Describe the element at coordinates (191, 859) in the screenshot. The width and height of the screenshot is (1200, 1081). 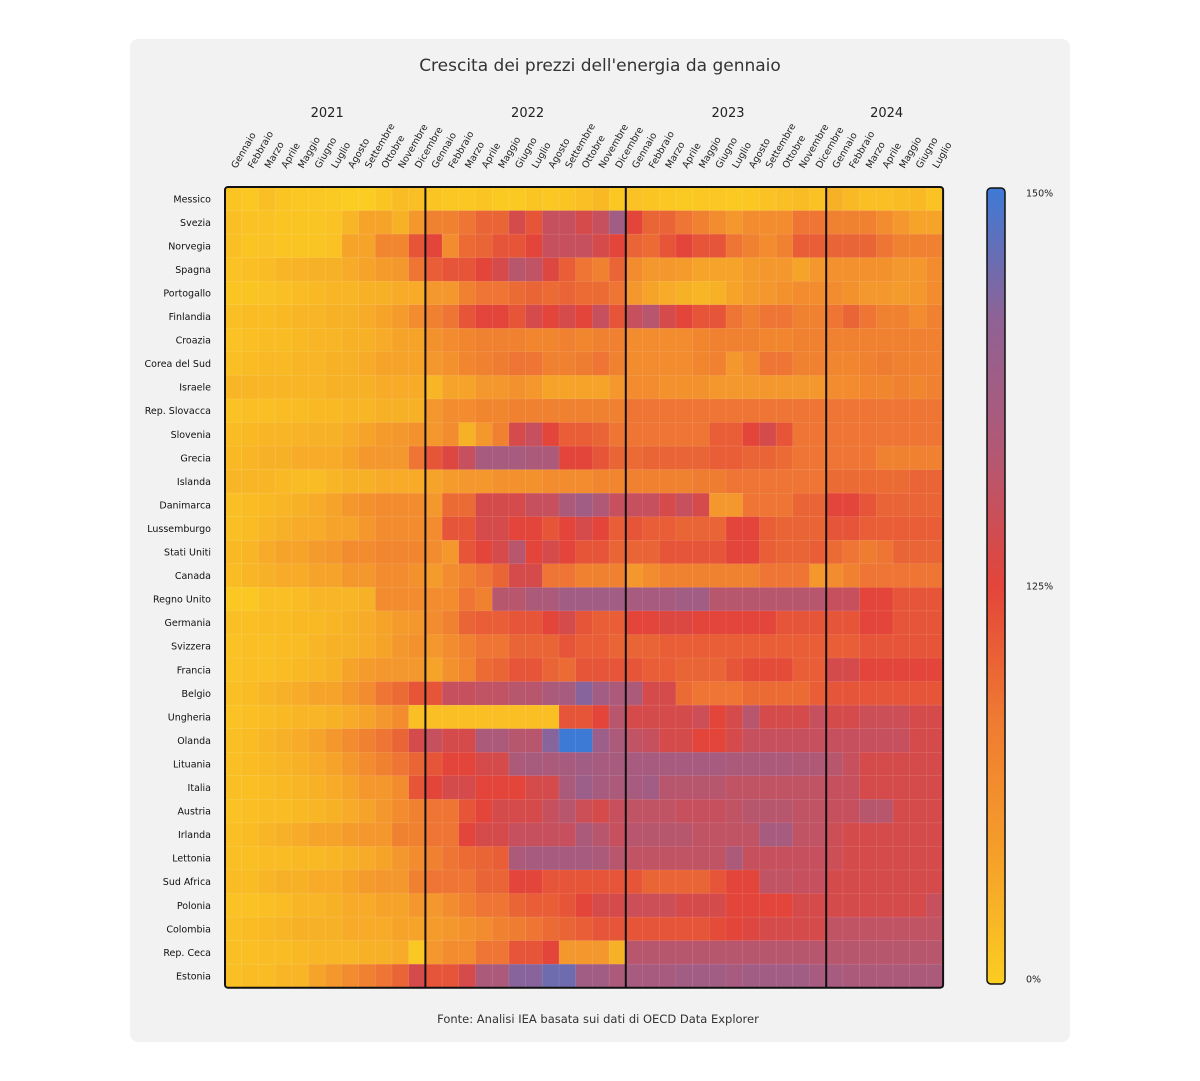
I see `country-label: Lettonia` at that location.